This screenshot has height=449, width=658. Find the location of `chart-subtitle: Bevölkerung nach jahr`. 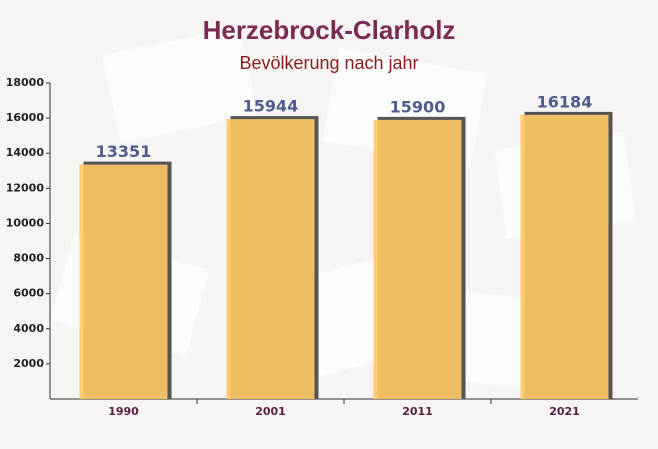

chart-subtitle: Bevölkerung nach jahr is located at coordinates (328, 63).